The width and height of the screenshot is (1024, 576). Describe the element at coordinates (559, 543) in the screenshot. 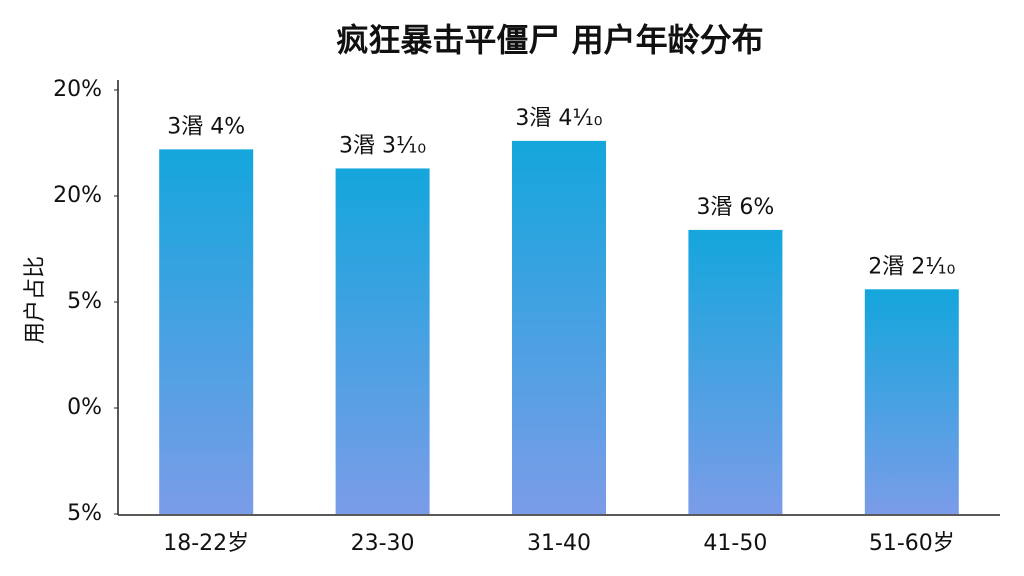

I see `x-tick-label: 31-40` at that location.